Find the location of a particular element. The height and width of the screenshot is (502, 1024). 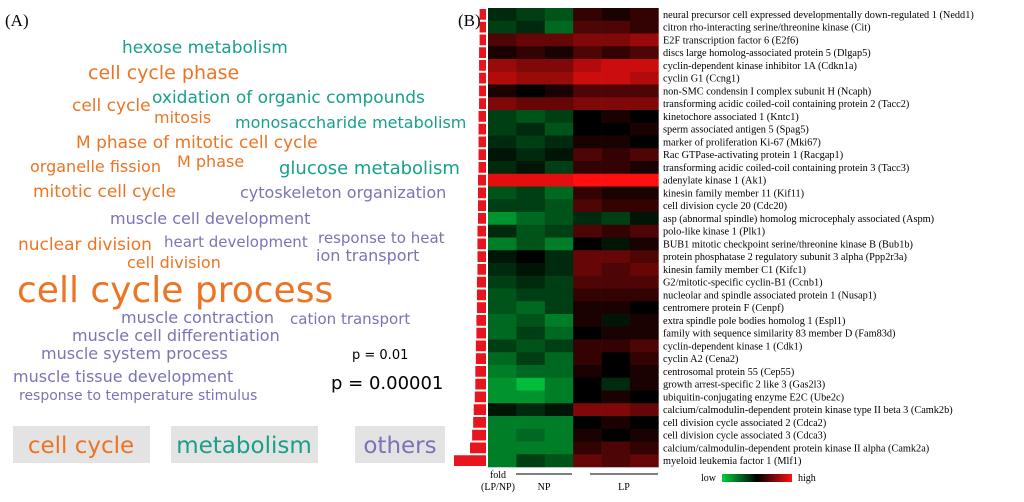

word: muscle cell differentiation is located at coordinates (176, 335).